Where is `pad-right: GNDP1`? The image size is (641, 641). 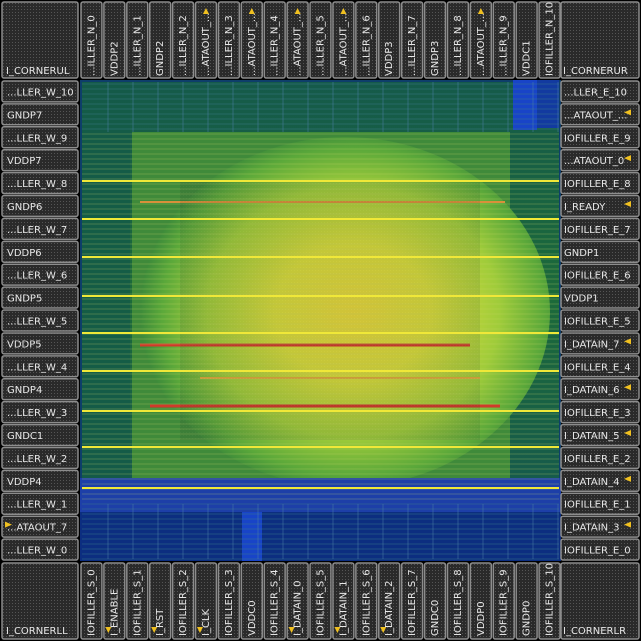 pad-right: GNDP1 is located at coordinates (600, 251).